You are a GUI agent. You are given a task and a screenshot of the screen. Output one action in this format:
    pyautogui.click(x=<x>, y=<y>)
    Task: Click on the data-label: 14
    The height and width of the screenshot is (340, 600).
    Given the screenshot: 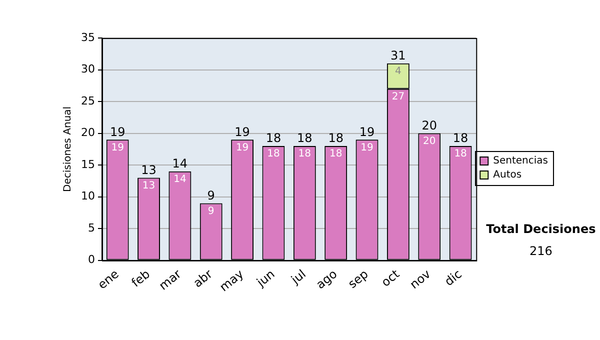 What is the action you would take?
    pyautogui.click(x=180, y=180)
    